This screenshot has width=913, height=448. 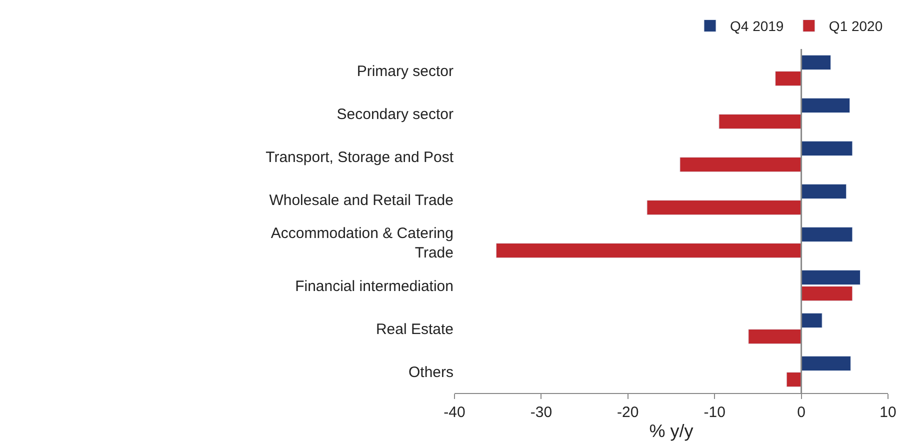 What do you see at coordinates (455, 412) in the screenshot?
I see `x-tick-label: -40` at bounding box center [455, 412].